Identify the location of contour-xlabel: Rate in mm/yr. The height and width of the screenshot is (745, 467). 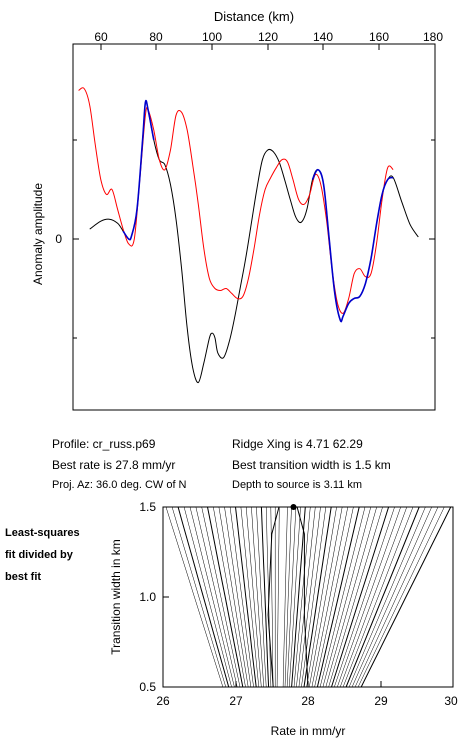
(308, 731).